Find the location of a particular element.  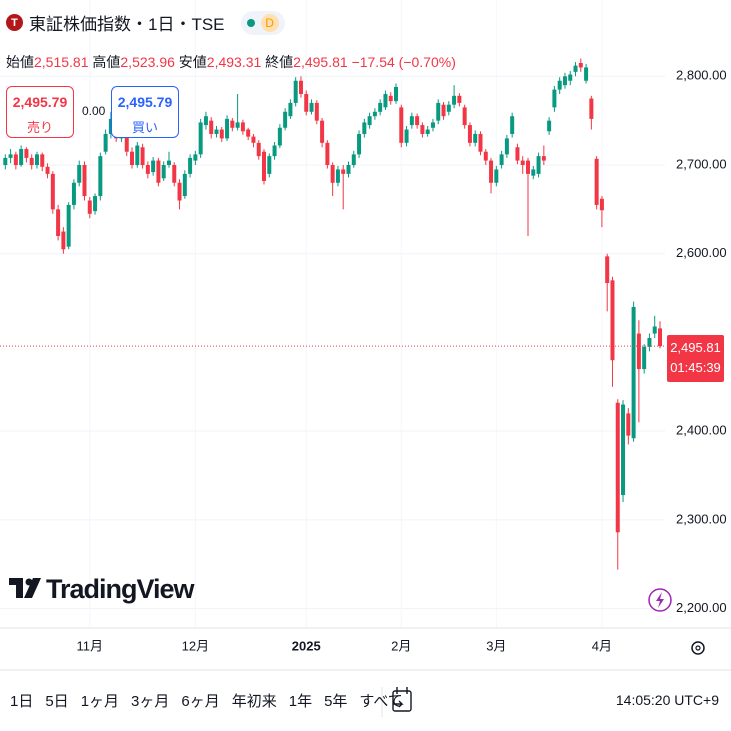

replay-icon is located at coordinates (402, 699).